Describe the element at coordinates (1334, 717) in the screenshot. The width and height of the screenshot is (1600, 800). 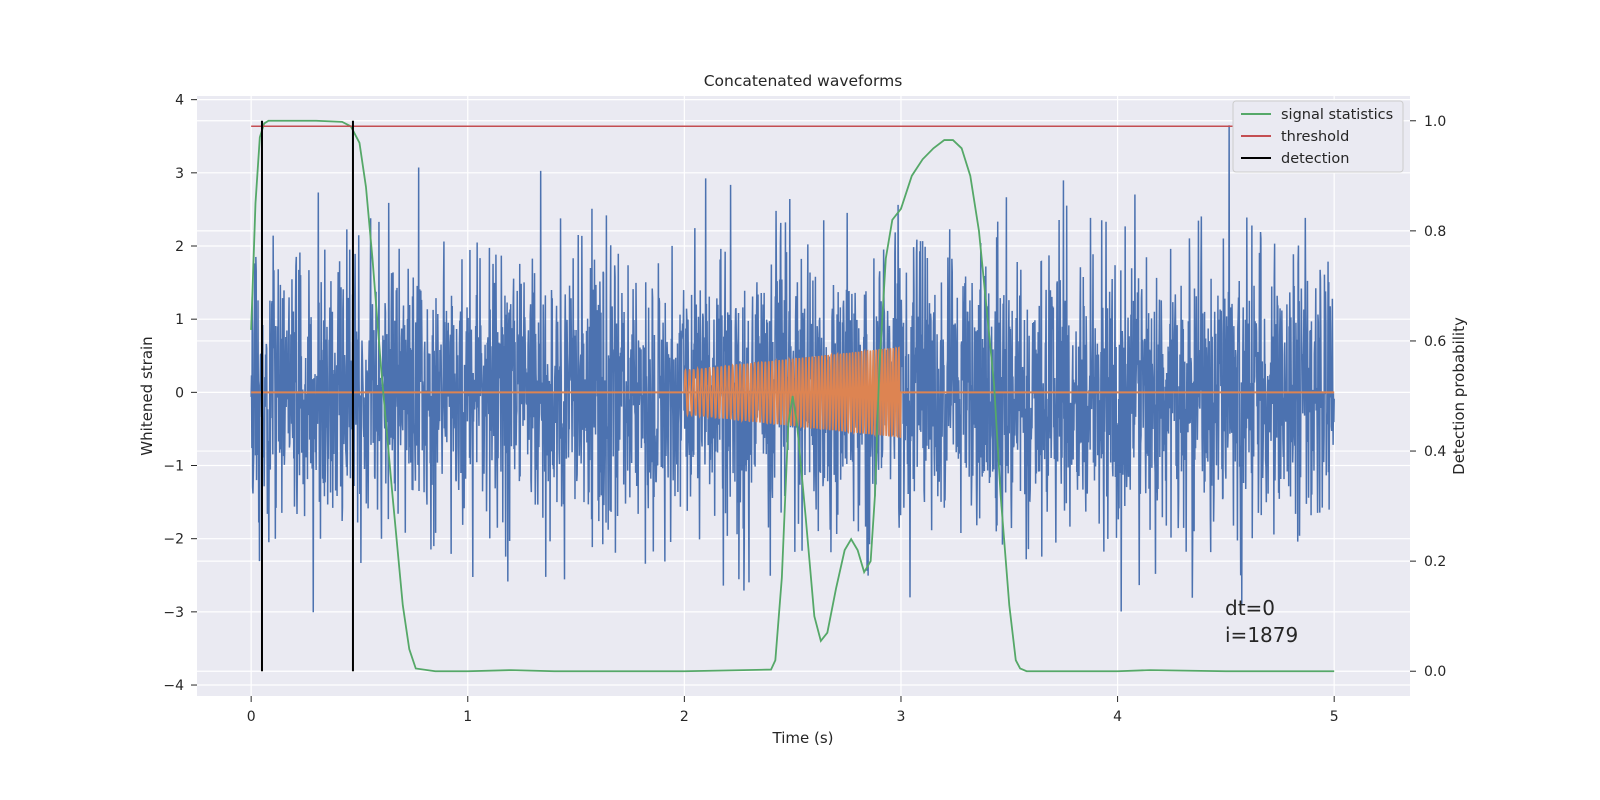
I see `x-tick-label: 5` at that location.